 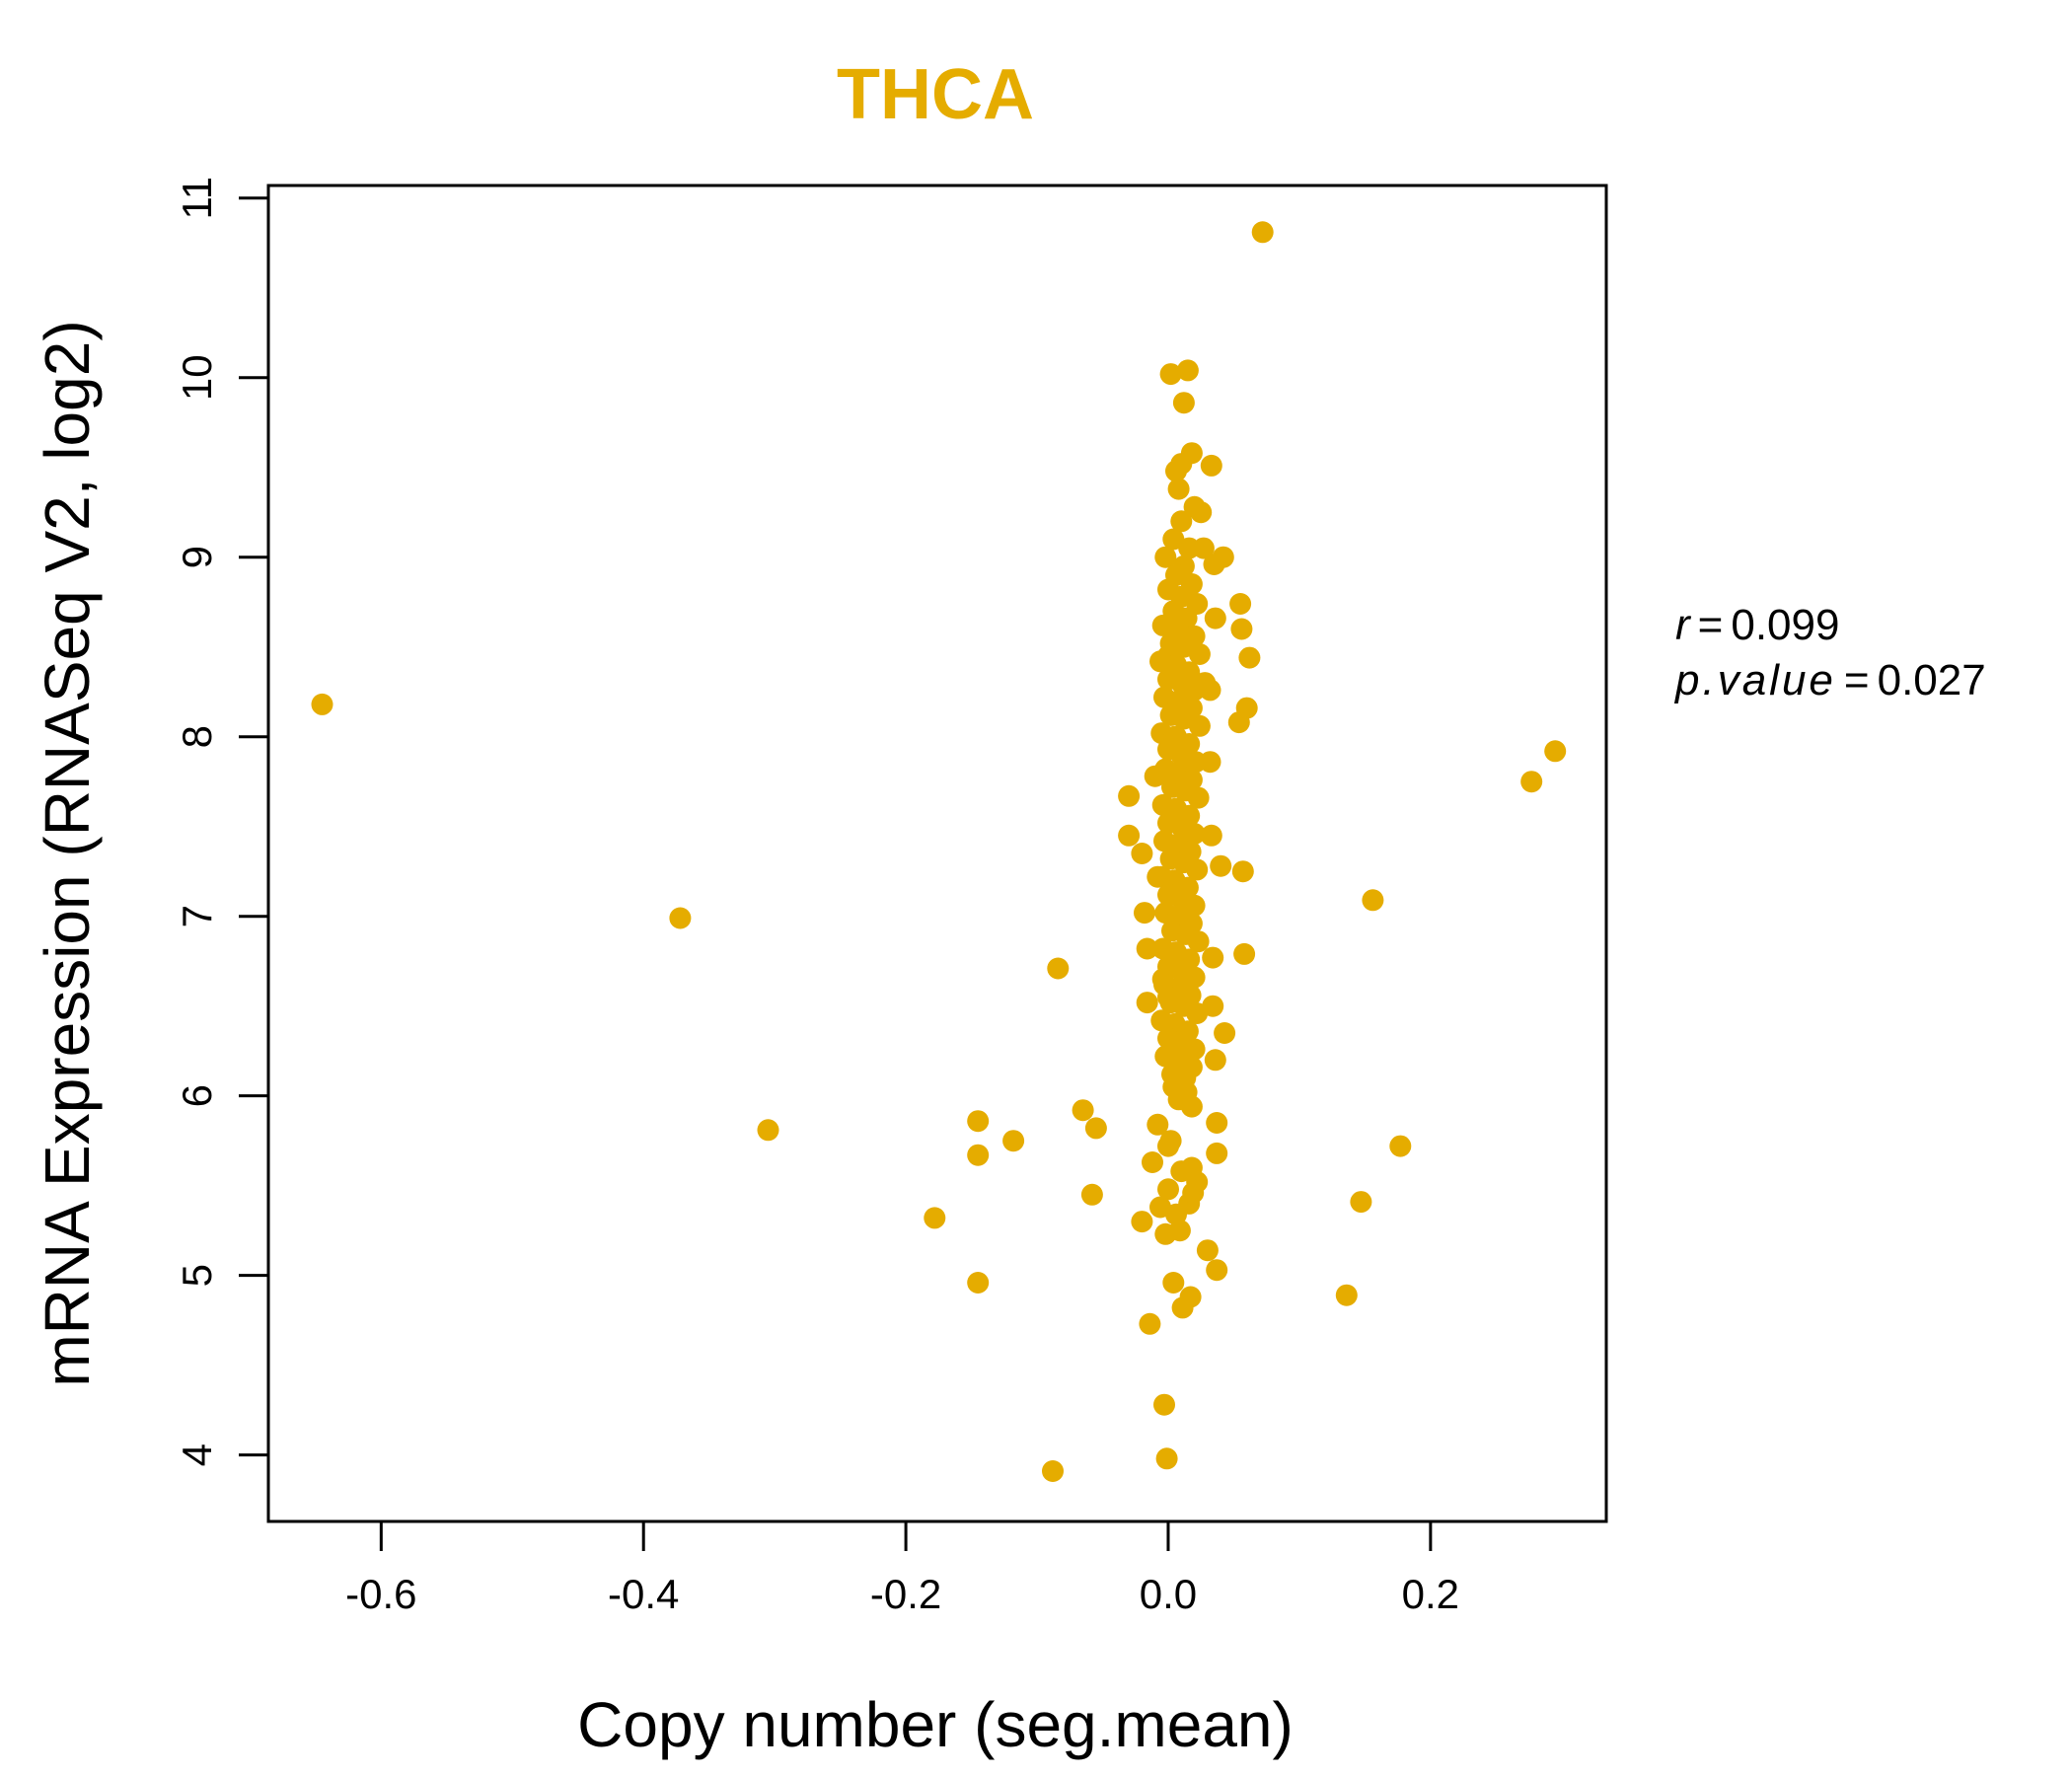 What do you see at coordinates (1785, 625) in the screenshot?
I see `r-stat-value: 0.099` at bounding box center [1785, 625].